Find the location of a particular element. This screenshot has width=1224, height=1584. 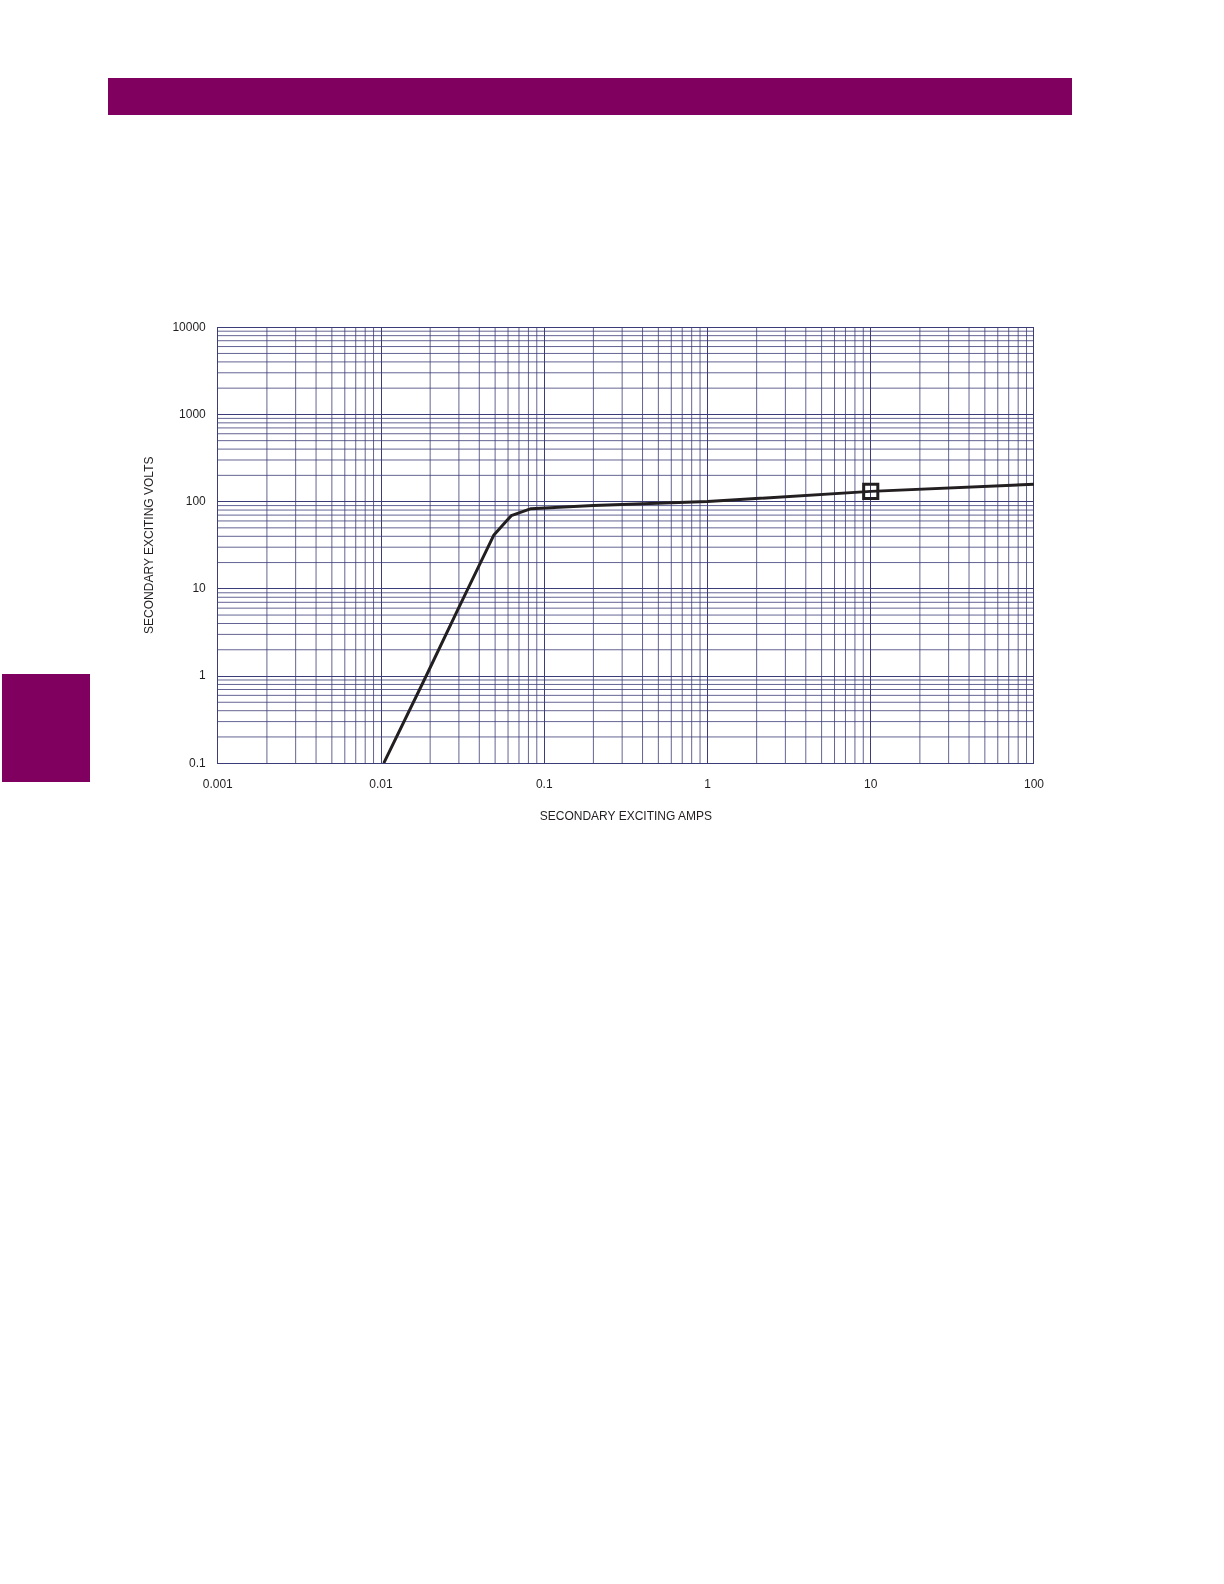

y-tick-label: 1 is located at coordinates (203, 675).